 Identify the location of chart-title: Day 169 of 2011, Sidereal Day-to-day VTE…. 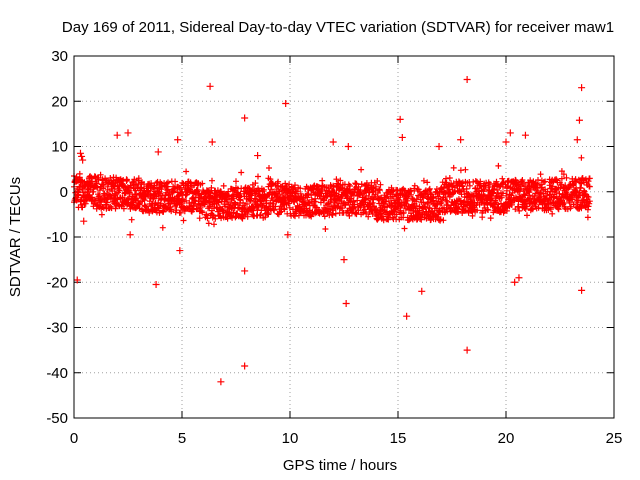
(338, 27).